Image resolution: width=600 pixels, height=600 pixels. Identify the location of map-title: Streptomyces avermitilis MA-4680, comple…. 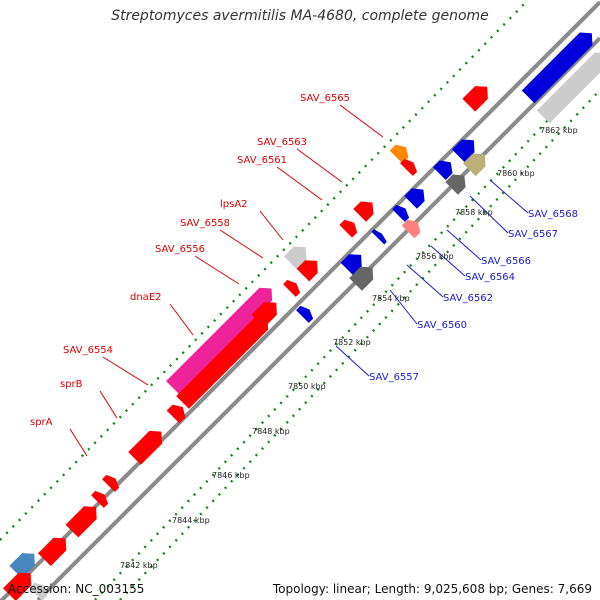
(300, 16).